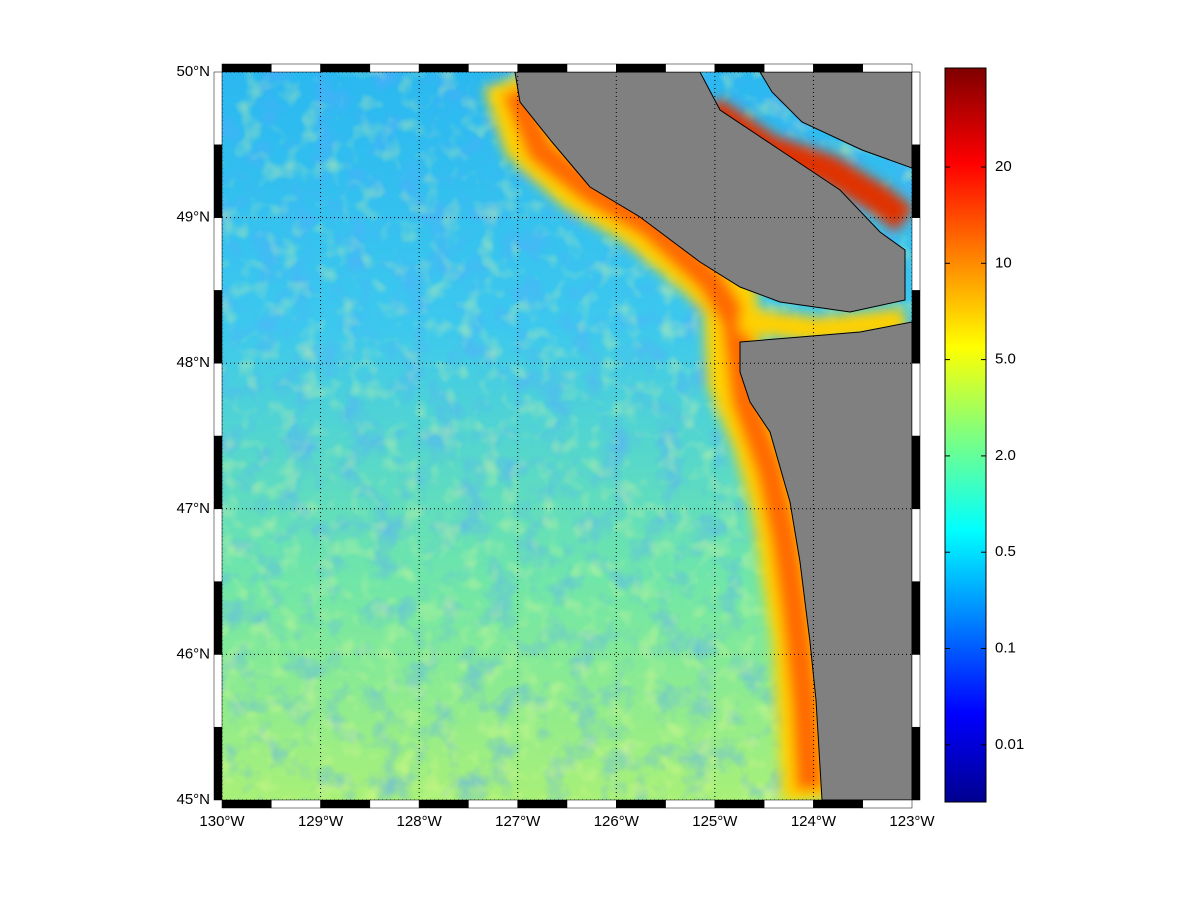  Describe the element at coordinates (420, 821) in the screenshot. I see `lon-tick-label: 128°W` at that location.